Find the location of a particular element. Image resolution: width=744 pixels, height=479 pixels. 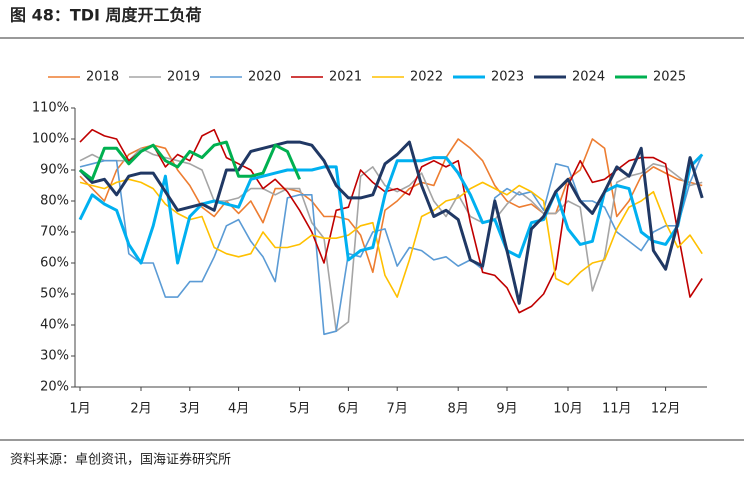

legend-label: 2025 is located at coordinates (669, 77).